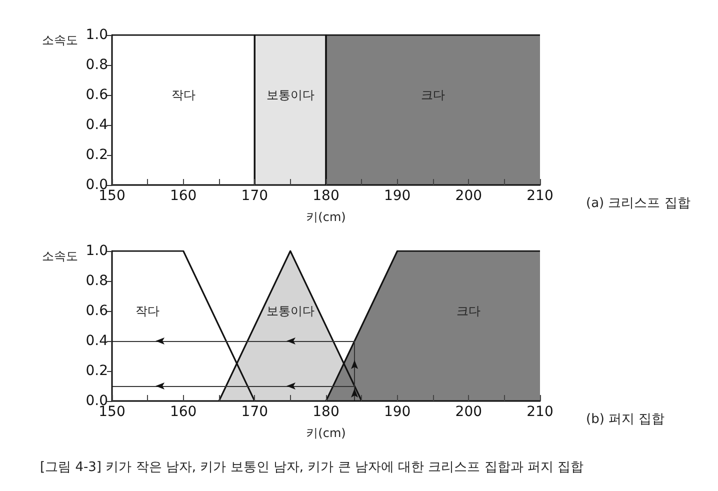 The width and height of the screenshot is (718, 491). What do you see at coordinates (638, 203) in the screenshot?
I see `text: (a) 크리스프 집합` at bounding box center [638, 203].